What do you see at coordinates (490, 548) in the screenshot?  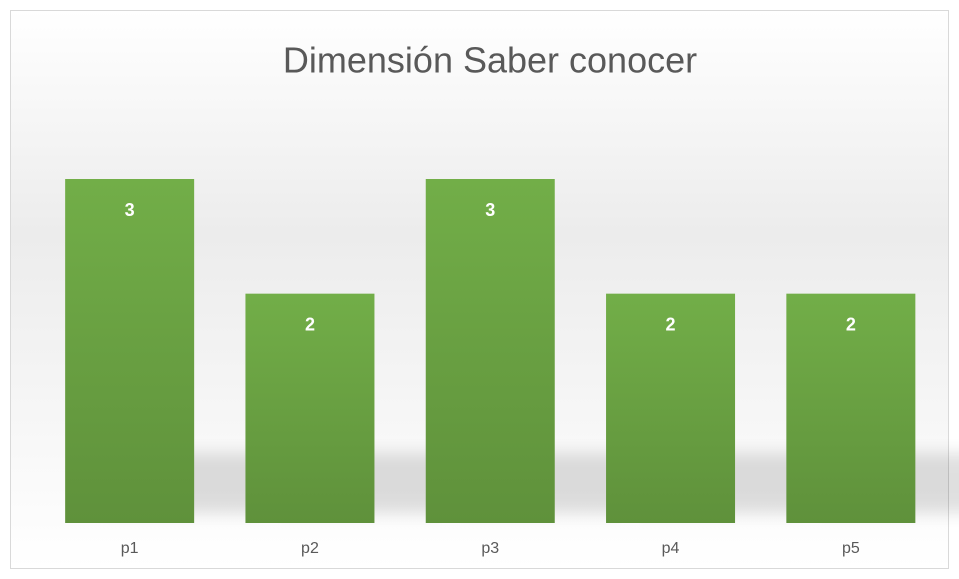 I see `x-tick-label: p3` at bounding box center [490, 548].